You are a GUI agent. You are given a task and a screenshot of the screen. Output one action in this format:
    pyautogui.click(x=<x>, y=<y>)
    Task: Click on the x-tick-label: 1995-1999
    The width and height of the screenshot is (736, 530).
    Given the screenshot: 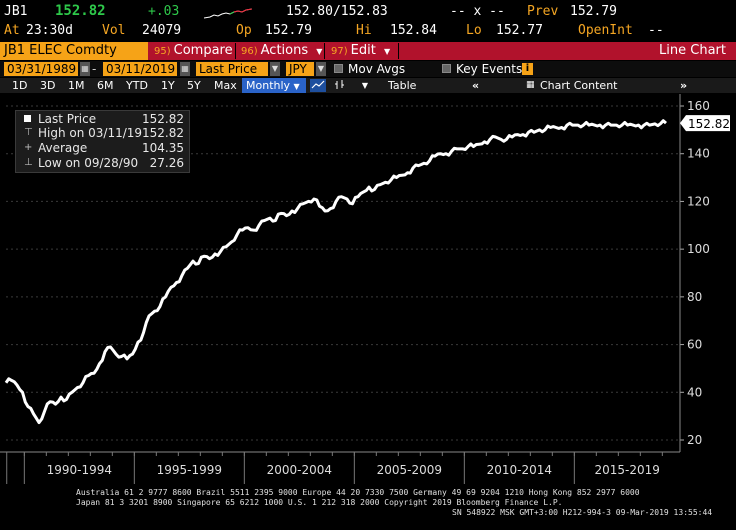 What is the action you would take?
    pyautogui.click(x=189, y=470)
    